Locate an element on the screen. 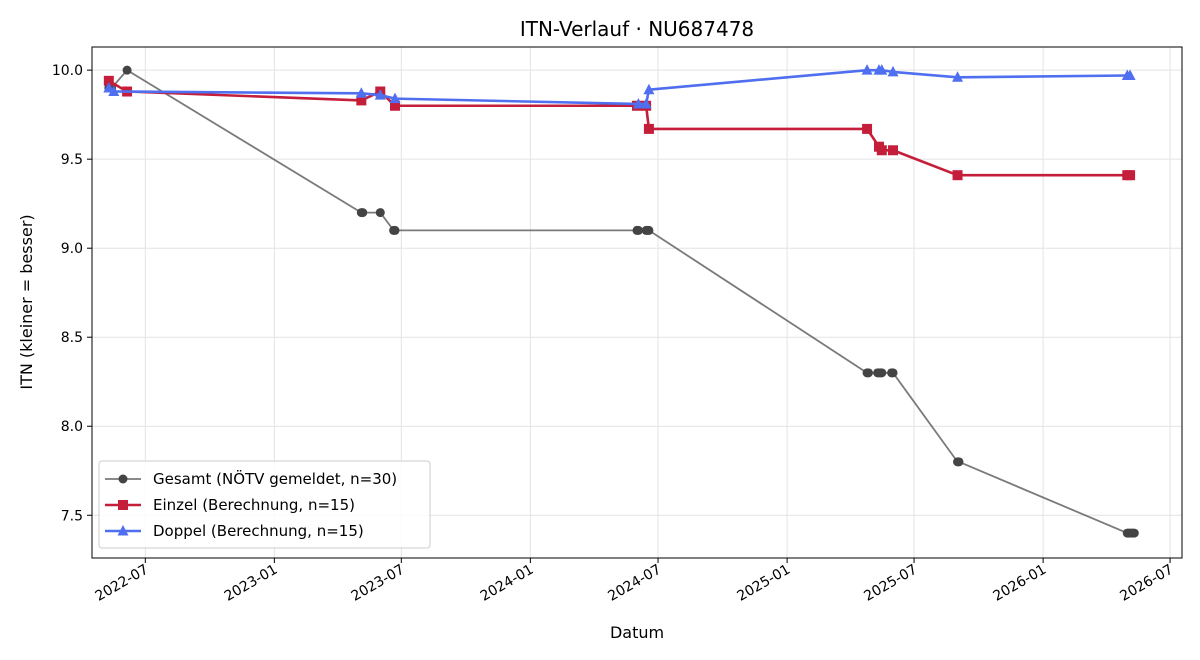  y-tick-label: 7.5 is located at coordinates (72, 516).